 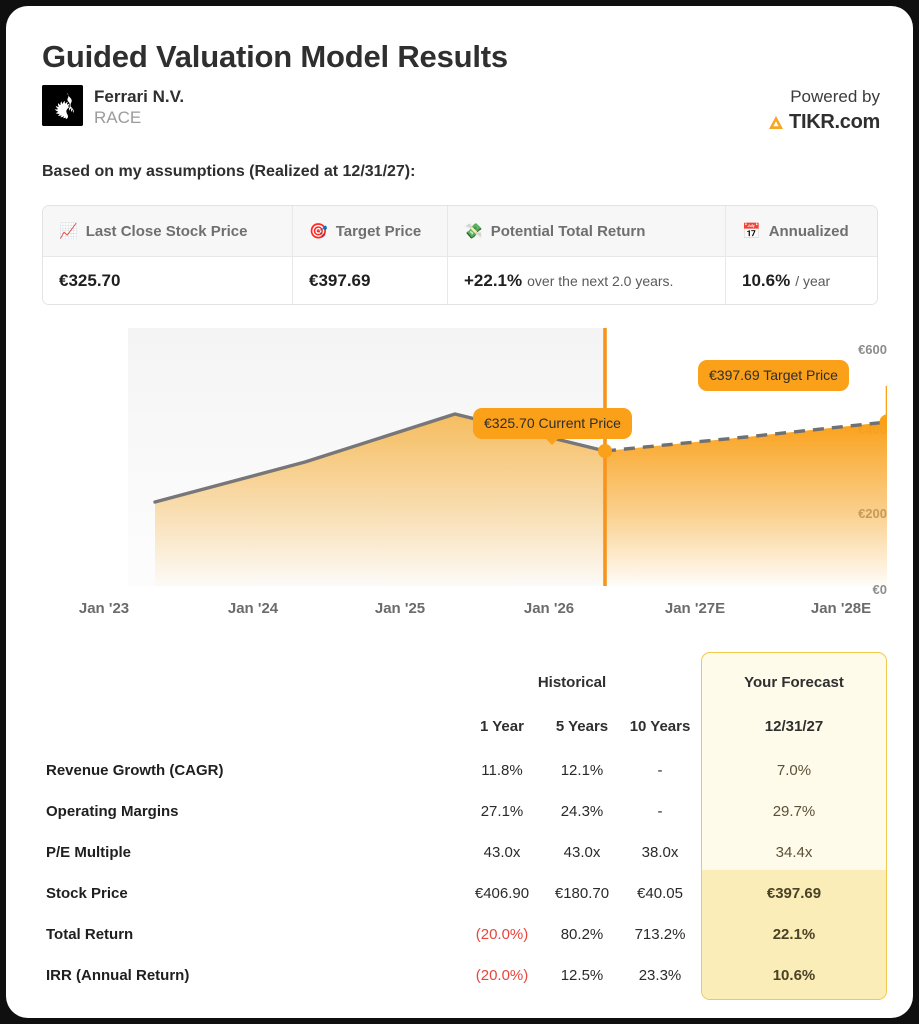 I want to click on x-axis-tick: Jan '24, so click(x=253, y=608).